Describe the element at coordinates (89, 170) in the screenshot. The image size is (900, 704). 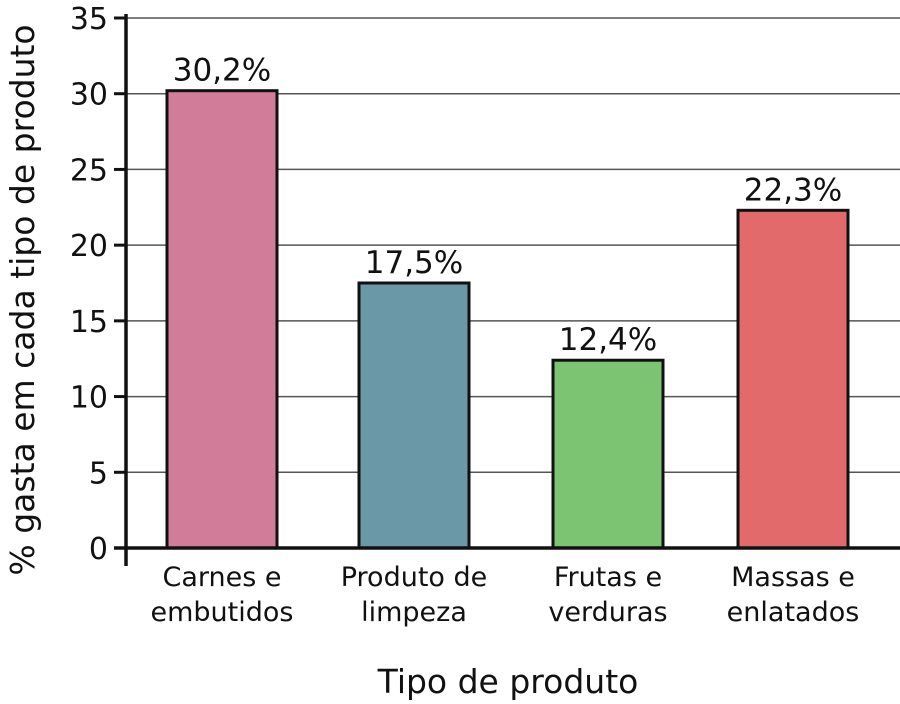
I see `y-tick-label: 25` at that location.